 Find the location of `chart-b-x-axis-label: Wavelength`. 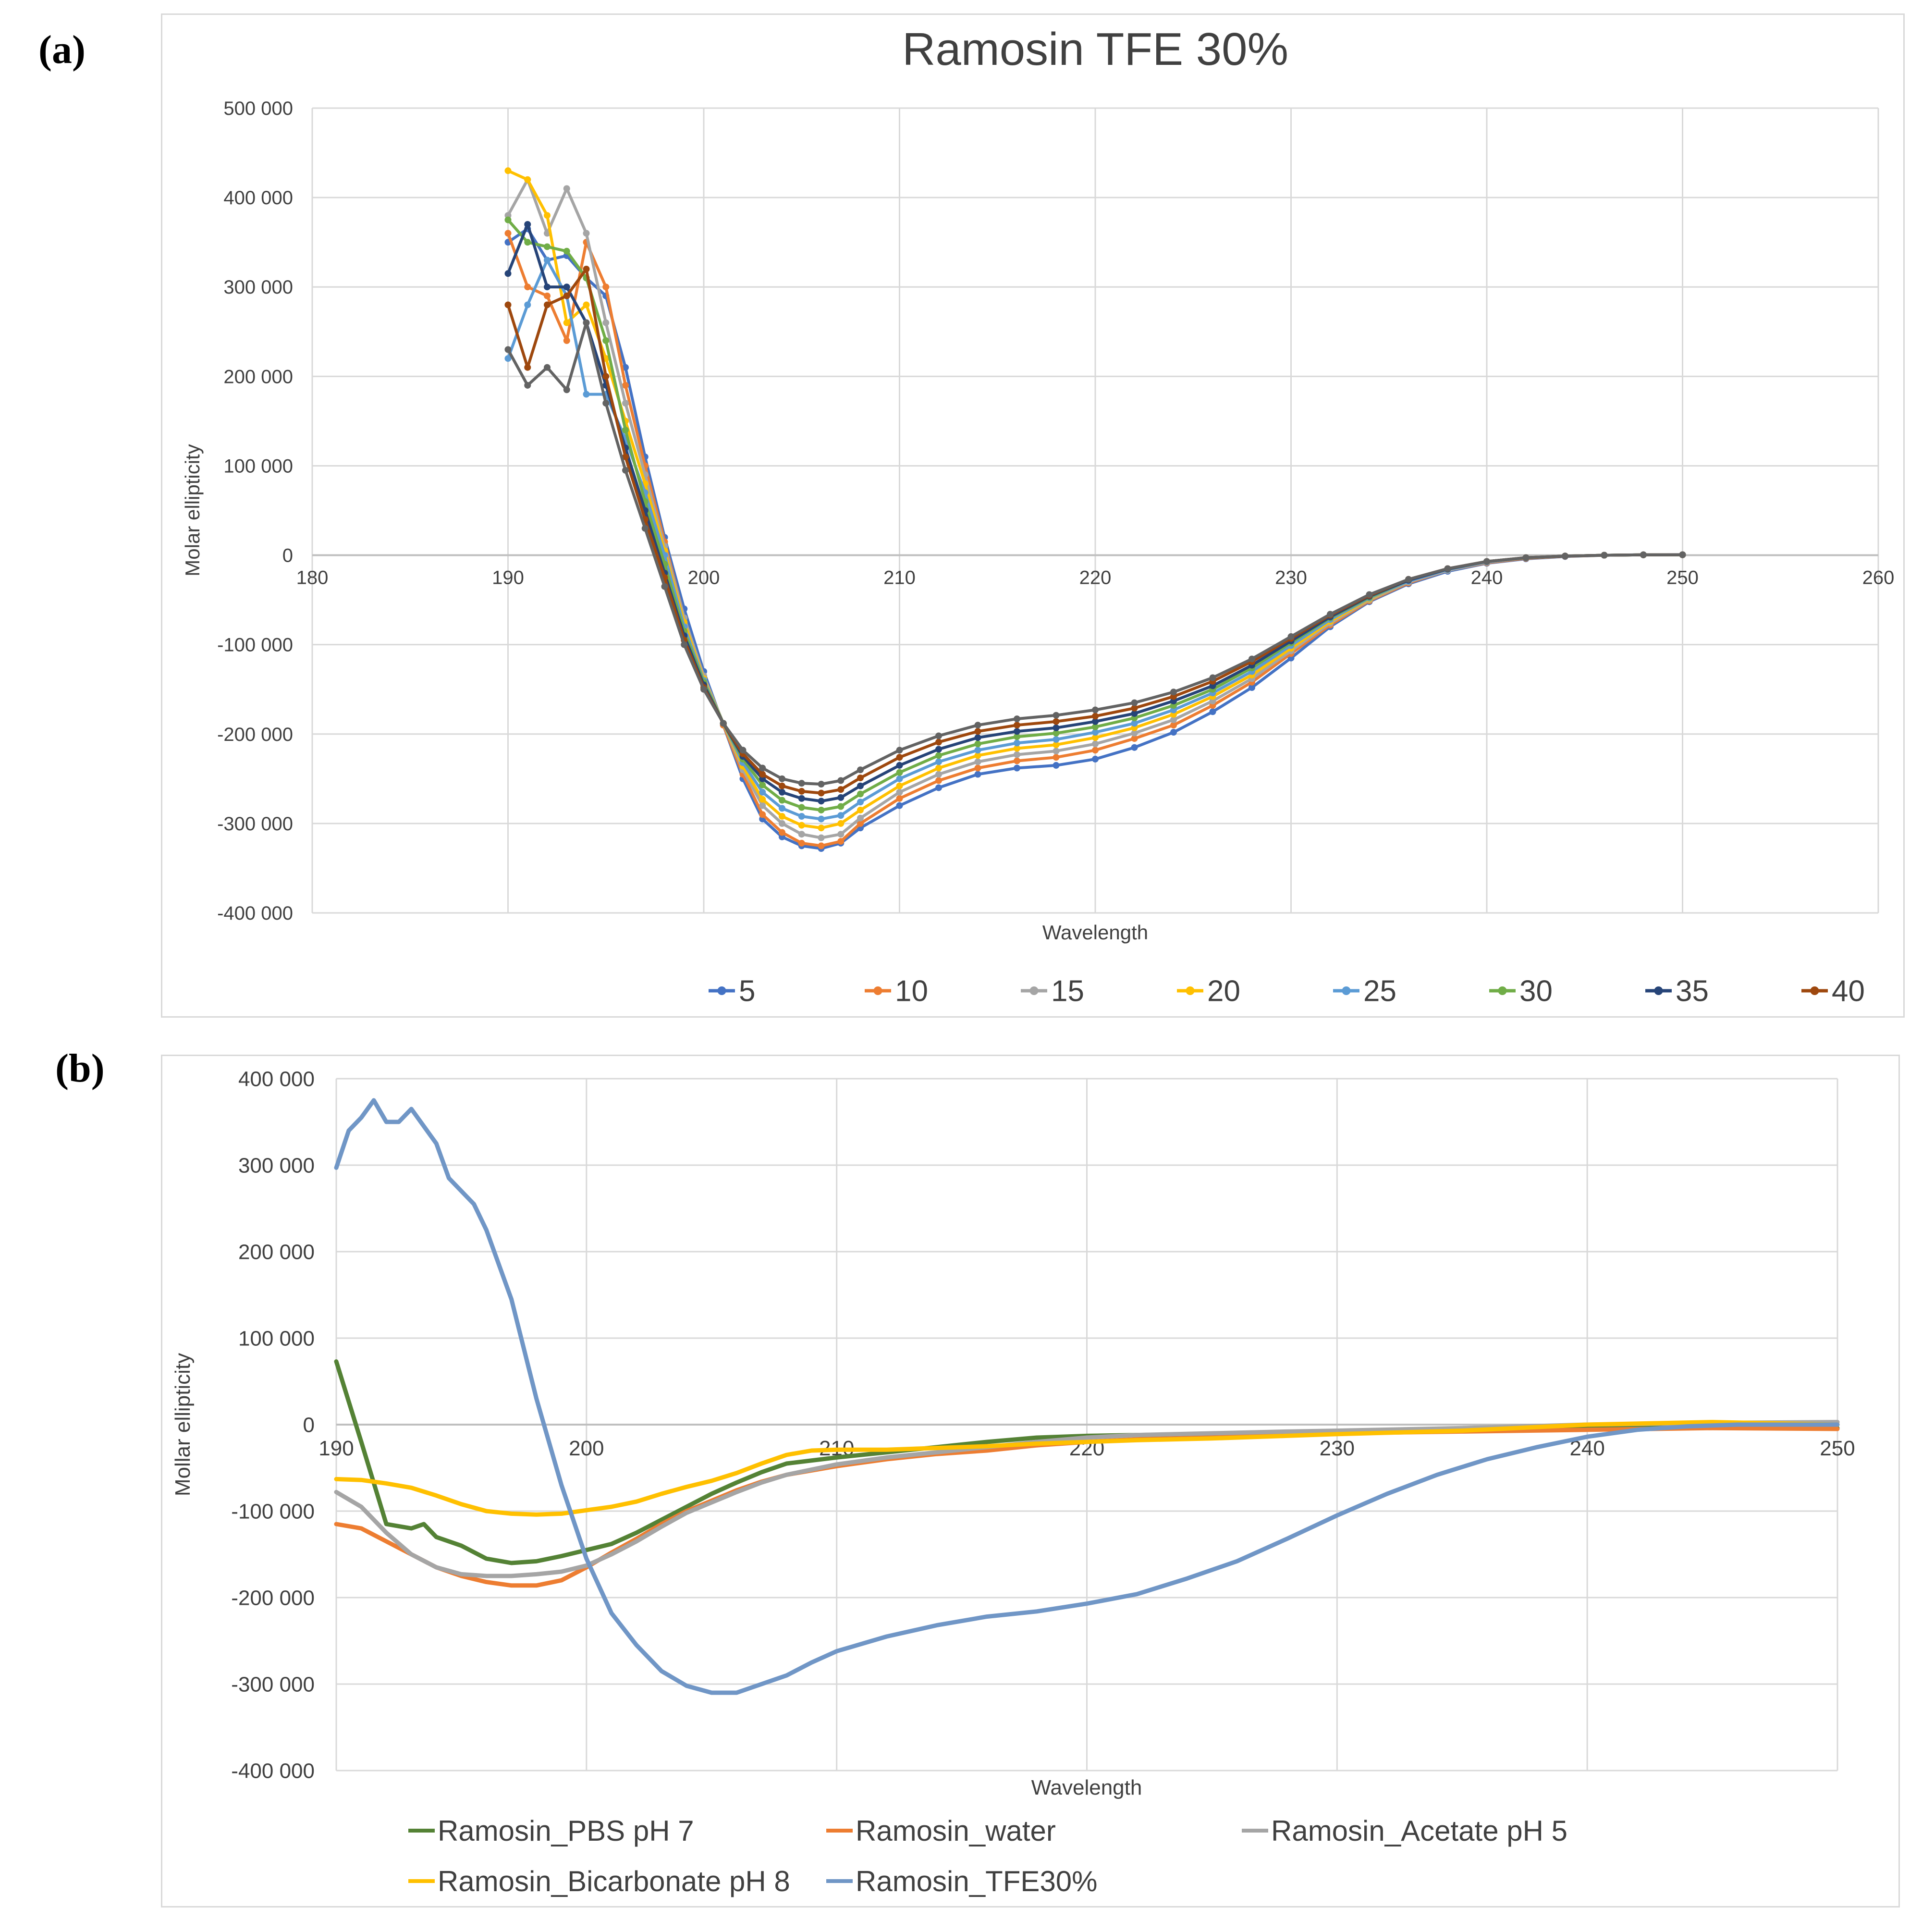

chart-b-x-axis-label: Wavelength is located at coordinates (1086, 1787).